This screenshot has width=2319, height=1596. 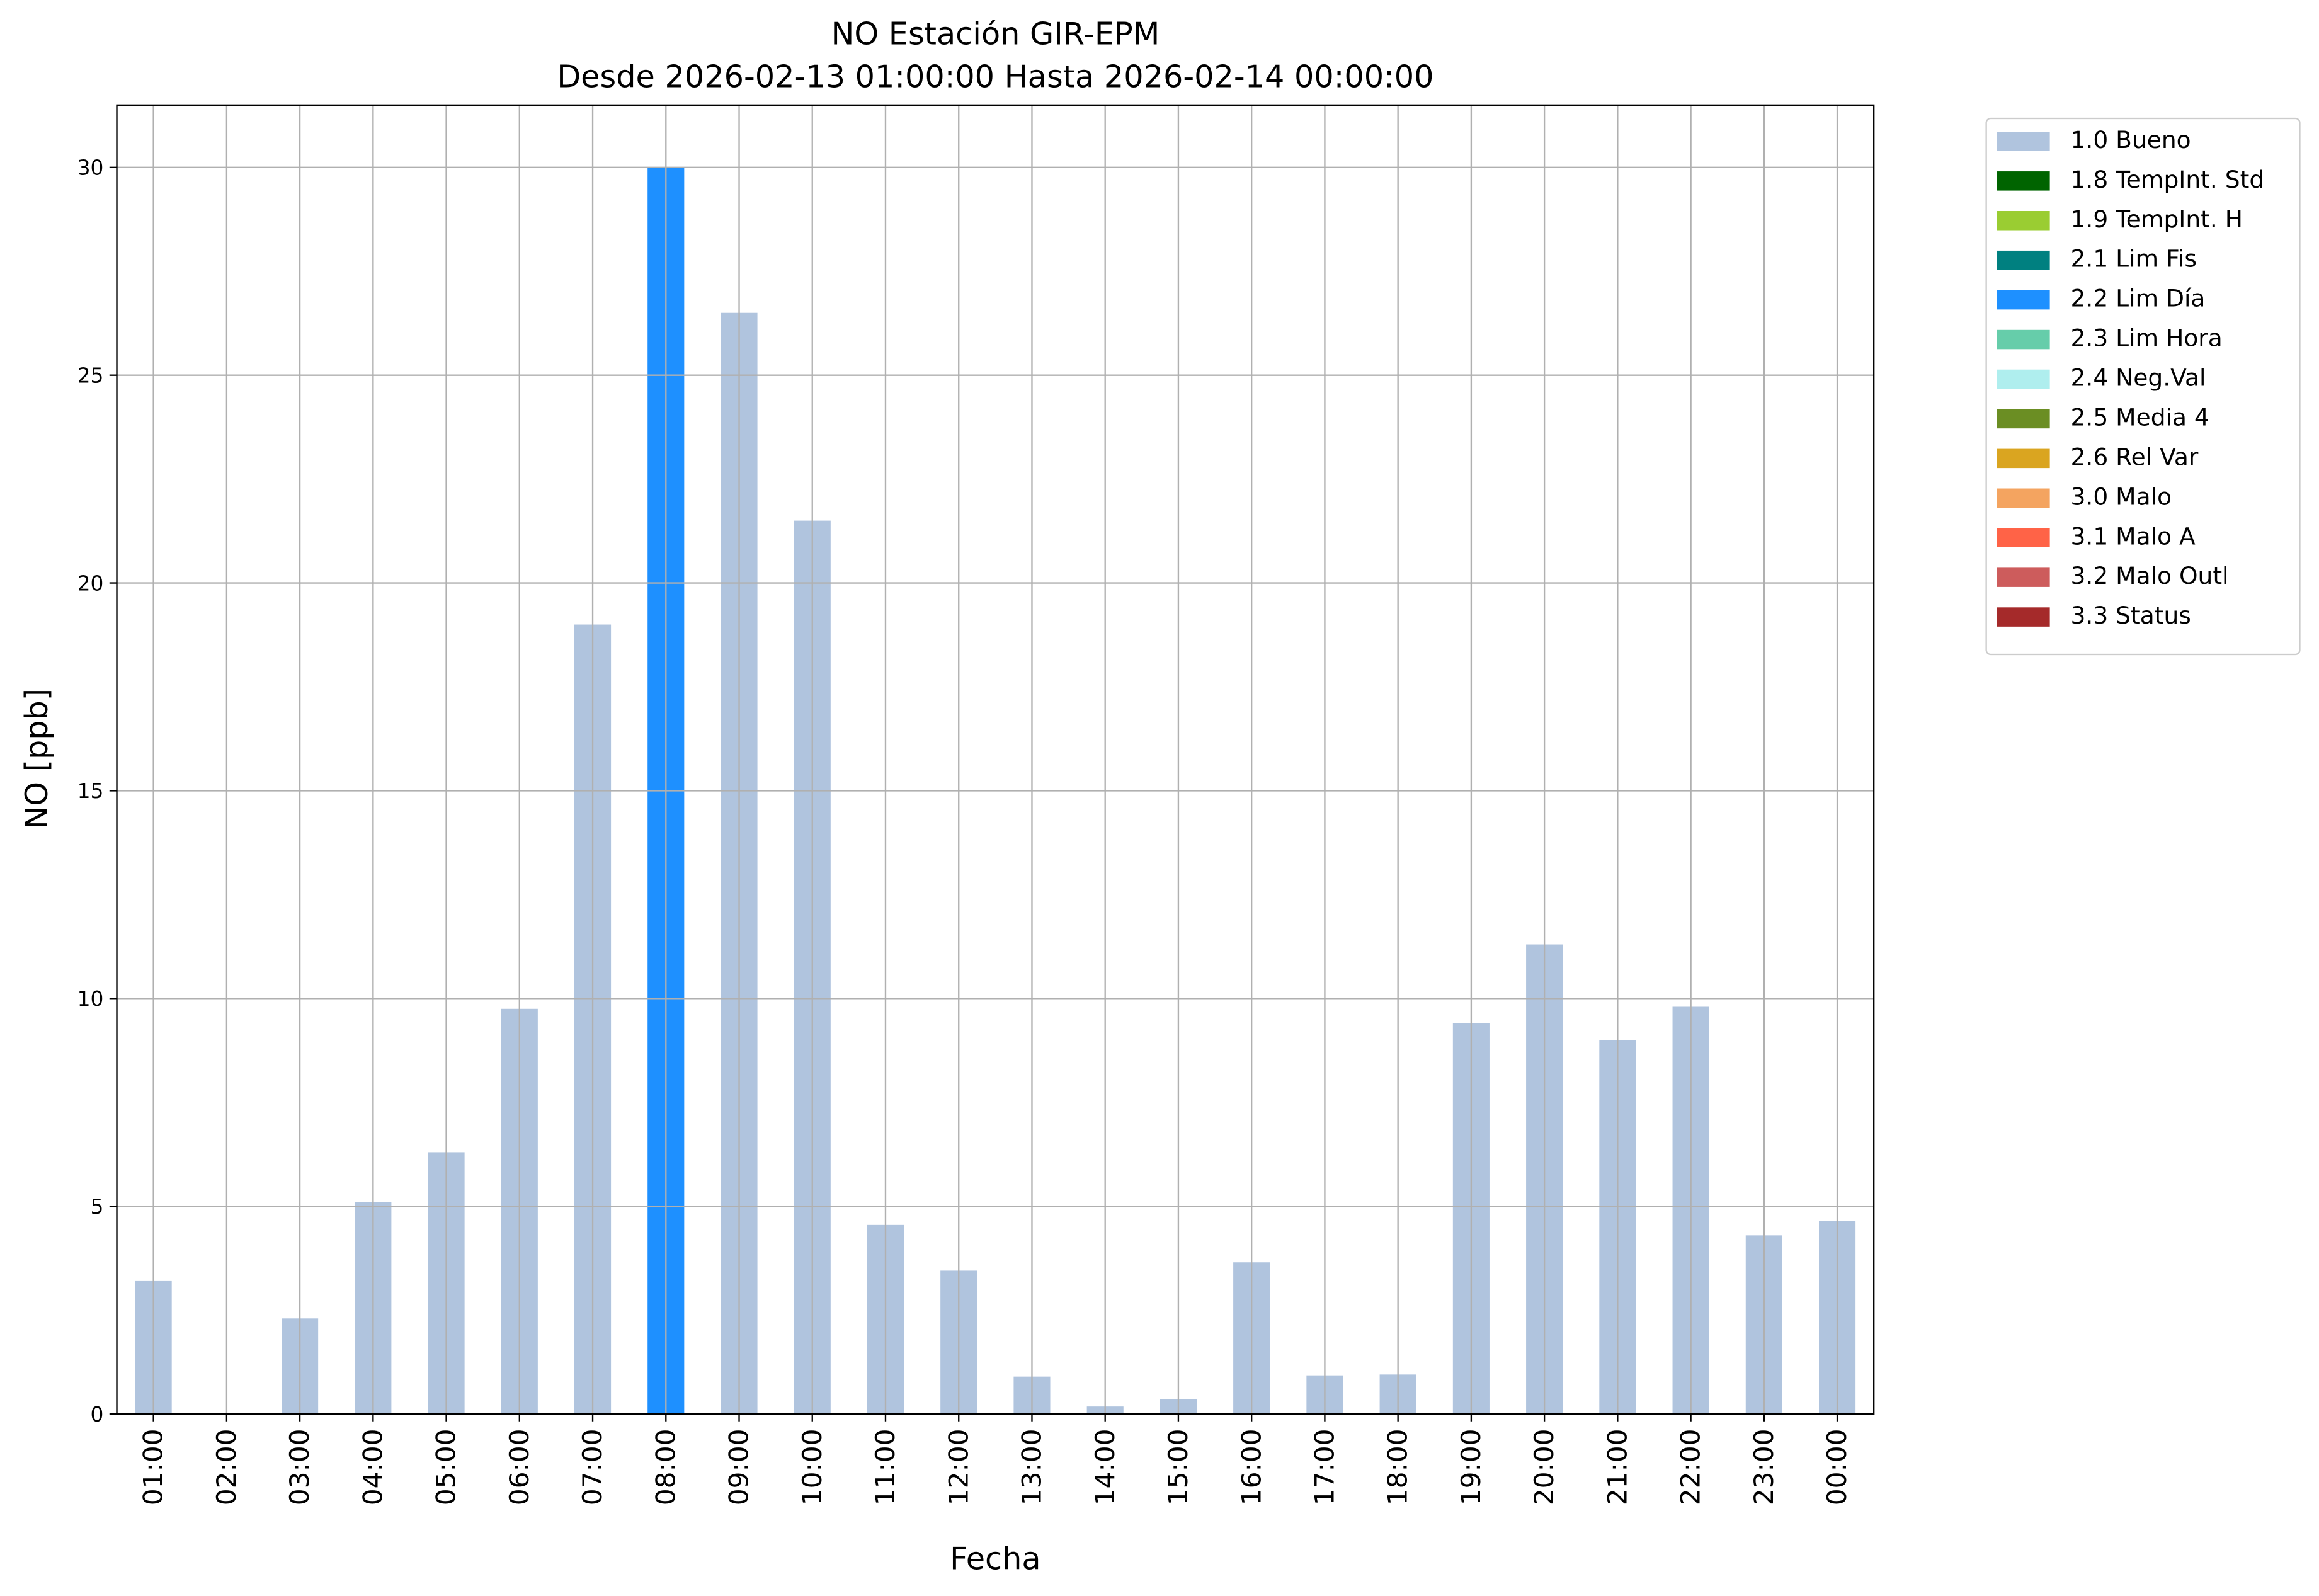 What do you see at coordinates (2168, 179) in the screenshot?
I see `legend-label: 1.8 TempInt. Std` at bounding box center [2168, 179].